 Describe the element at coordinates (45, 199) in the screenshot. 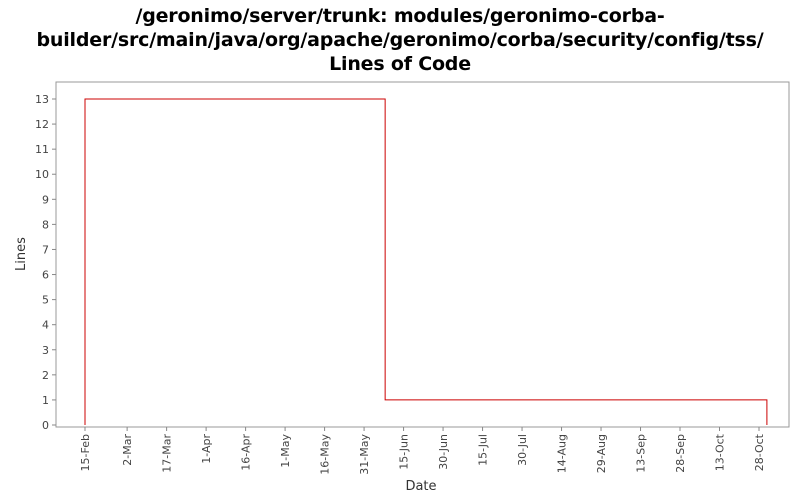

I see `y-tick-label: 9` at that location.